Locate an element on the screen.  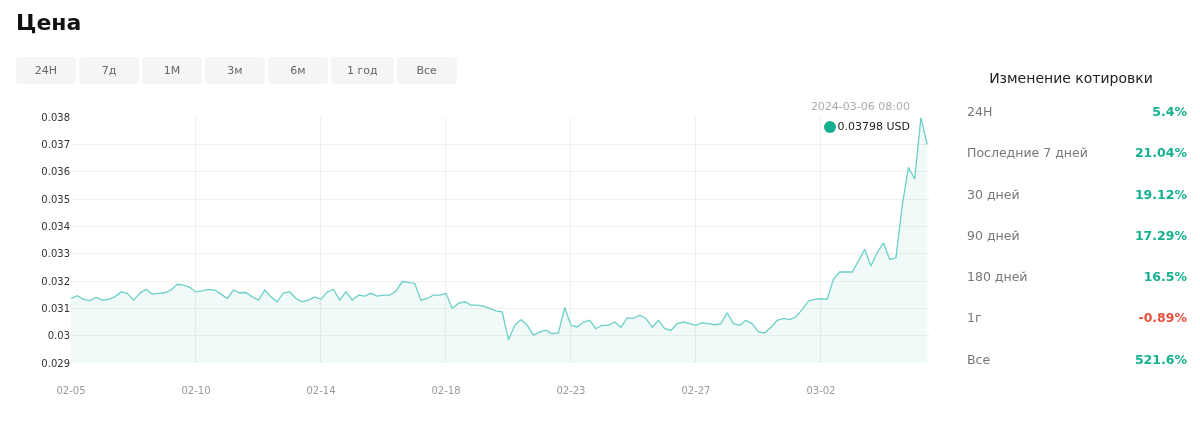
y-tick-label: 0.031 is located at coordinates (55, 308).